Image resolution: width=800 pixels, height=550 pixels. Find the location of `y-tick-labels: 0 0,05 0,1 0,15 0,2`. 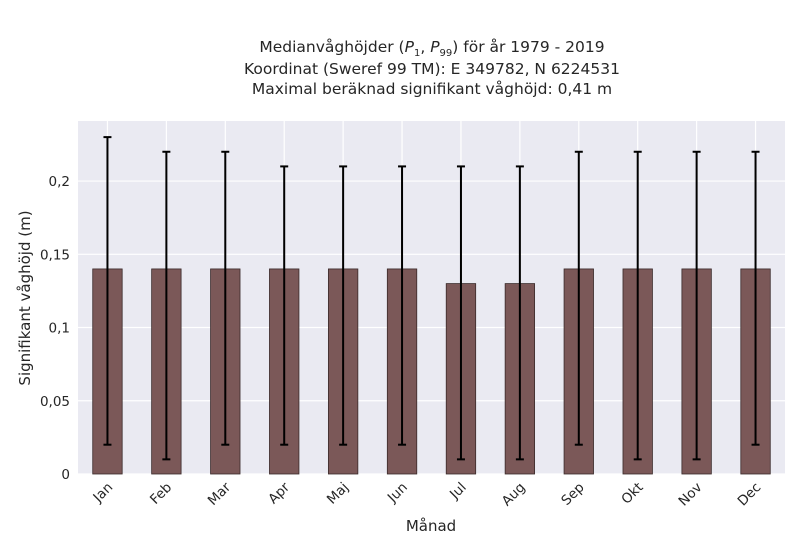

y-tick-labels: 0 0,05 0,1 0,15 0,2 is located at coordinates (55, 328).